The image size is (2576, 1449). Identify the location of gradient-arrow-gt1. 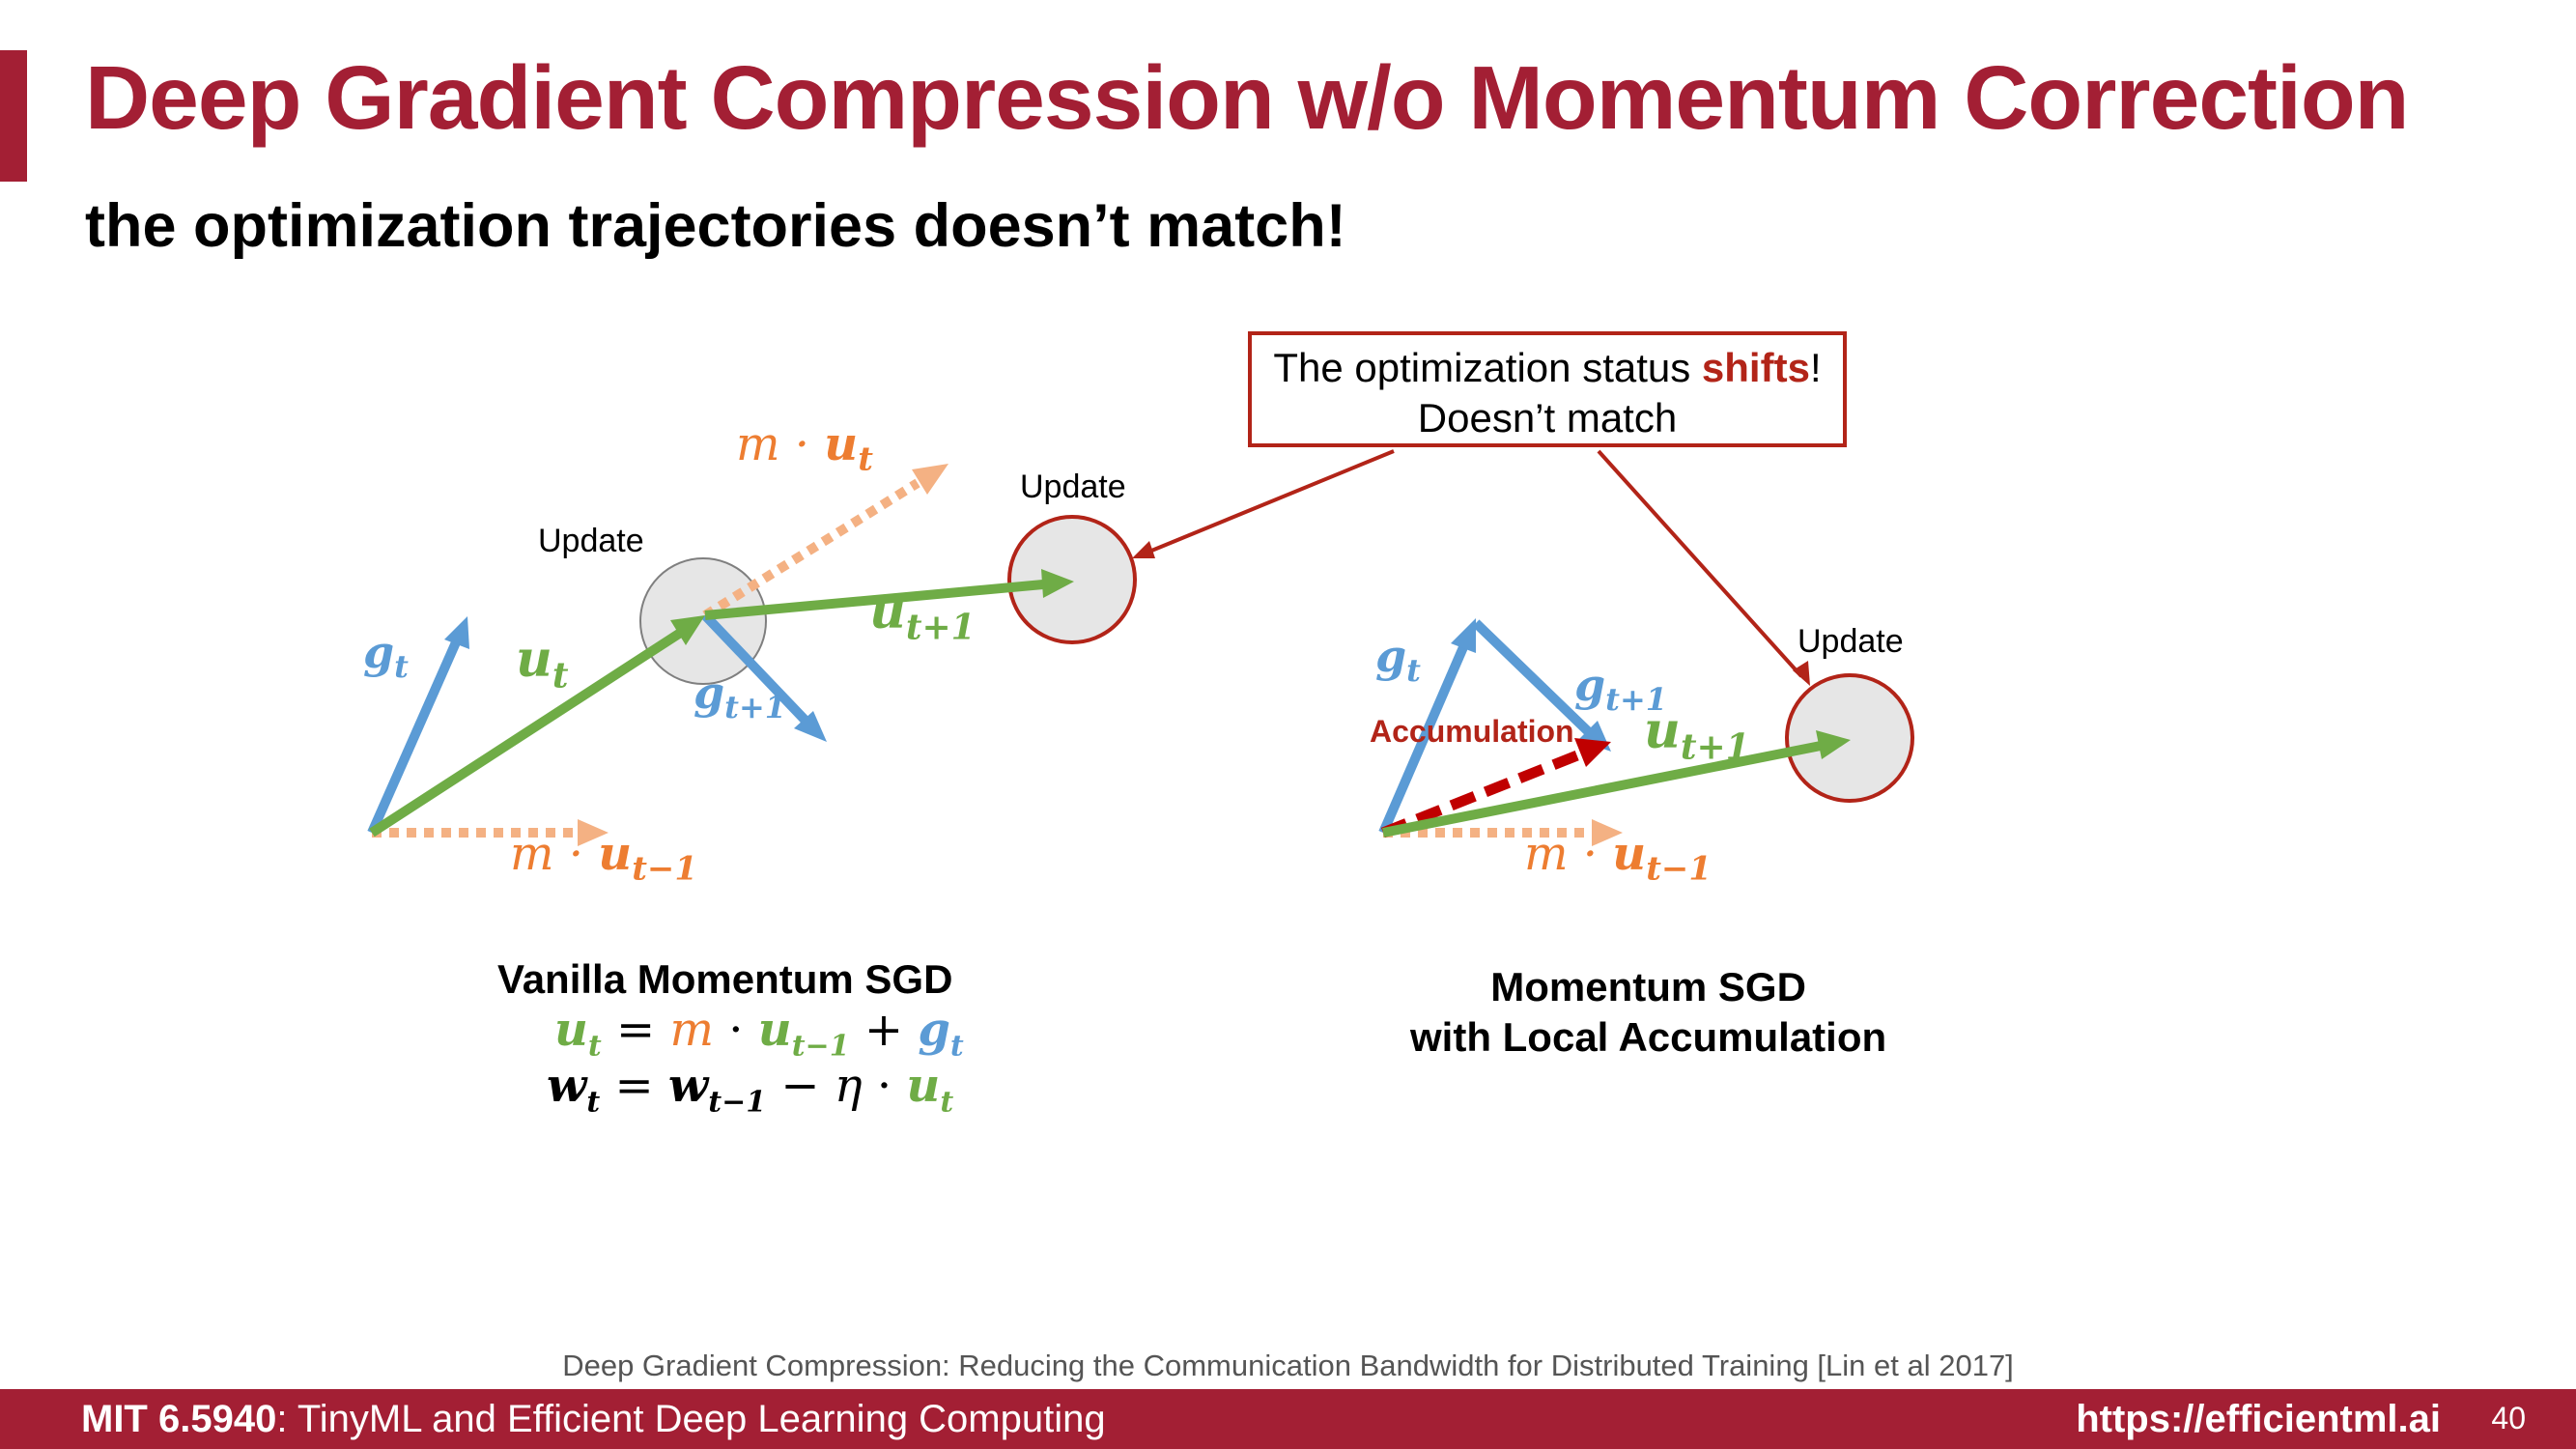
(755, 667).